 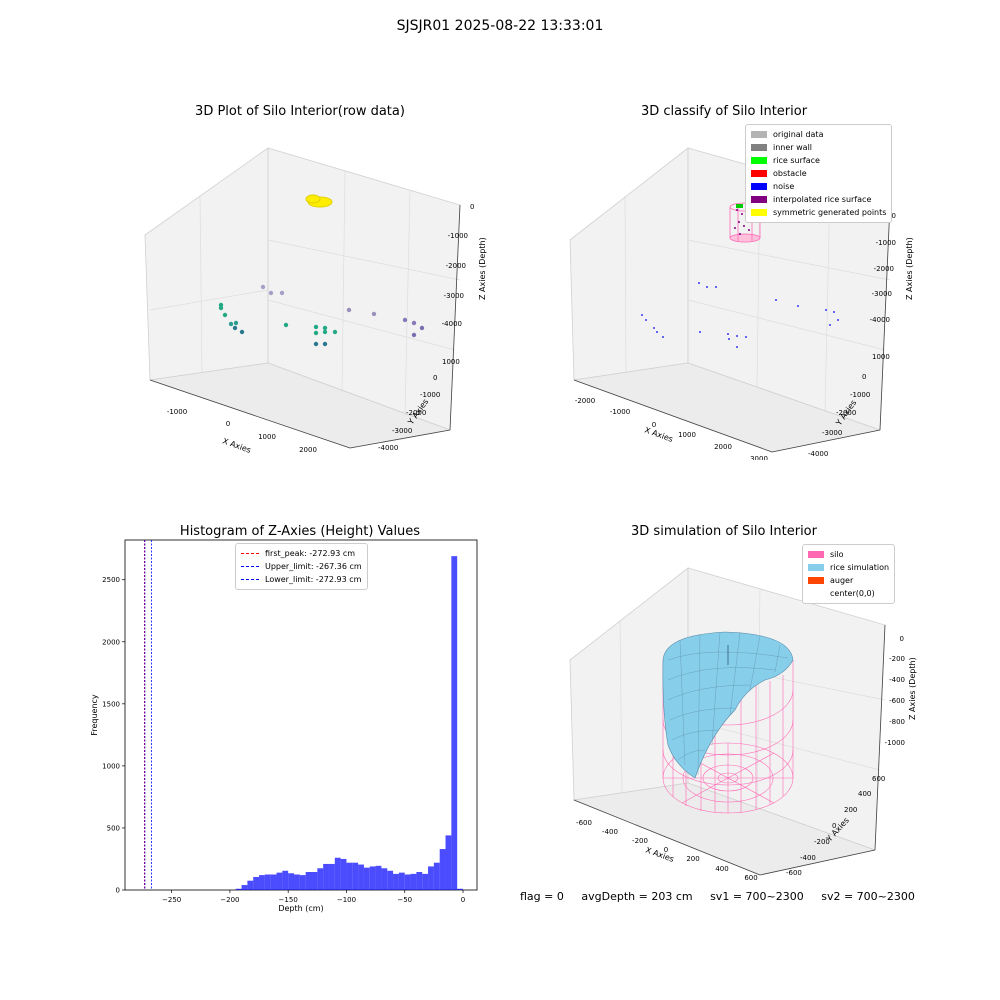 I want to click on classify-ytick: -4000, so click(x=818, y=454).